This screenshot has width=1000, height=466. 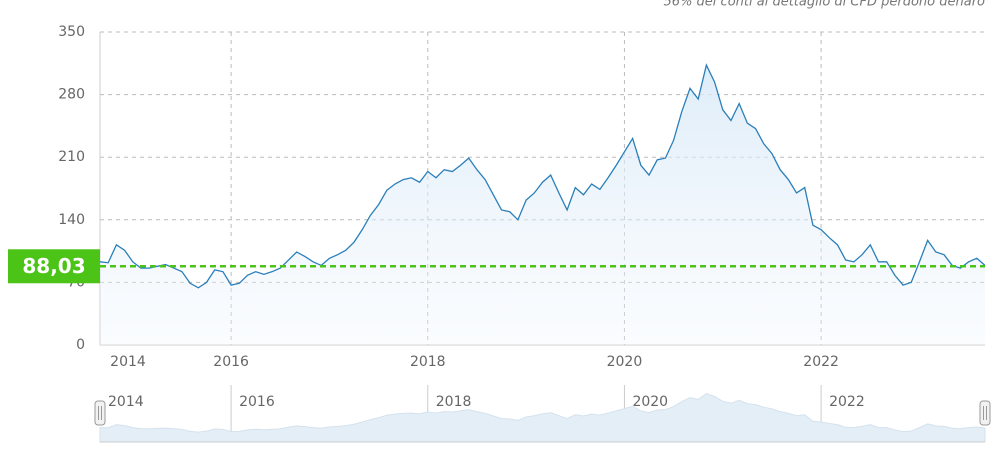 What do you see at coordinates (542, 418) in the screenshot?
I see `navigator-area` at bounding box center [542, 418].